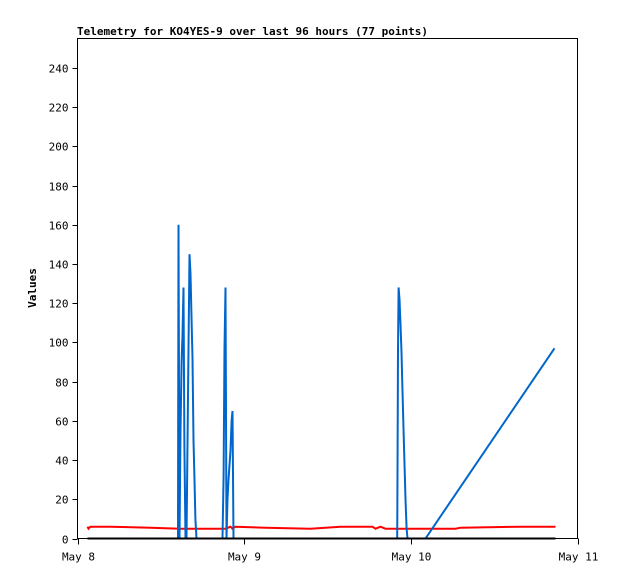 The height and width of the screenshot is (579, 618). What do you see at coordinates (59, 226) in the screenshot?
I see `y-tick-label: 160` at bounding box center [59, 226].